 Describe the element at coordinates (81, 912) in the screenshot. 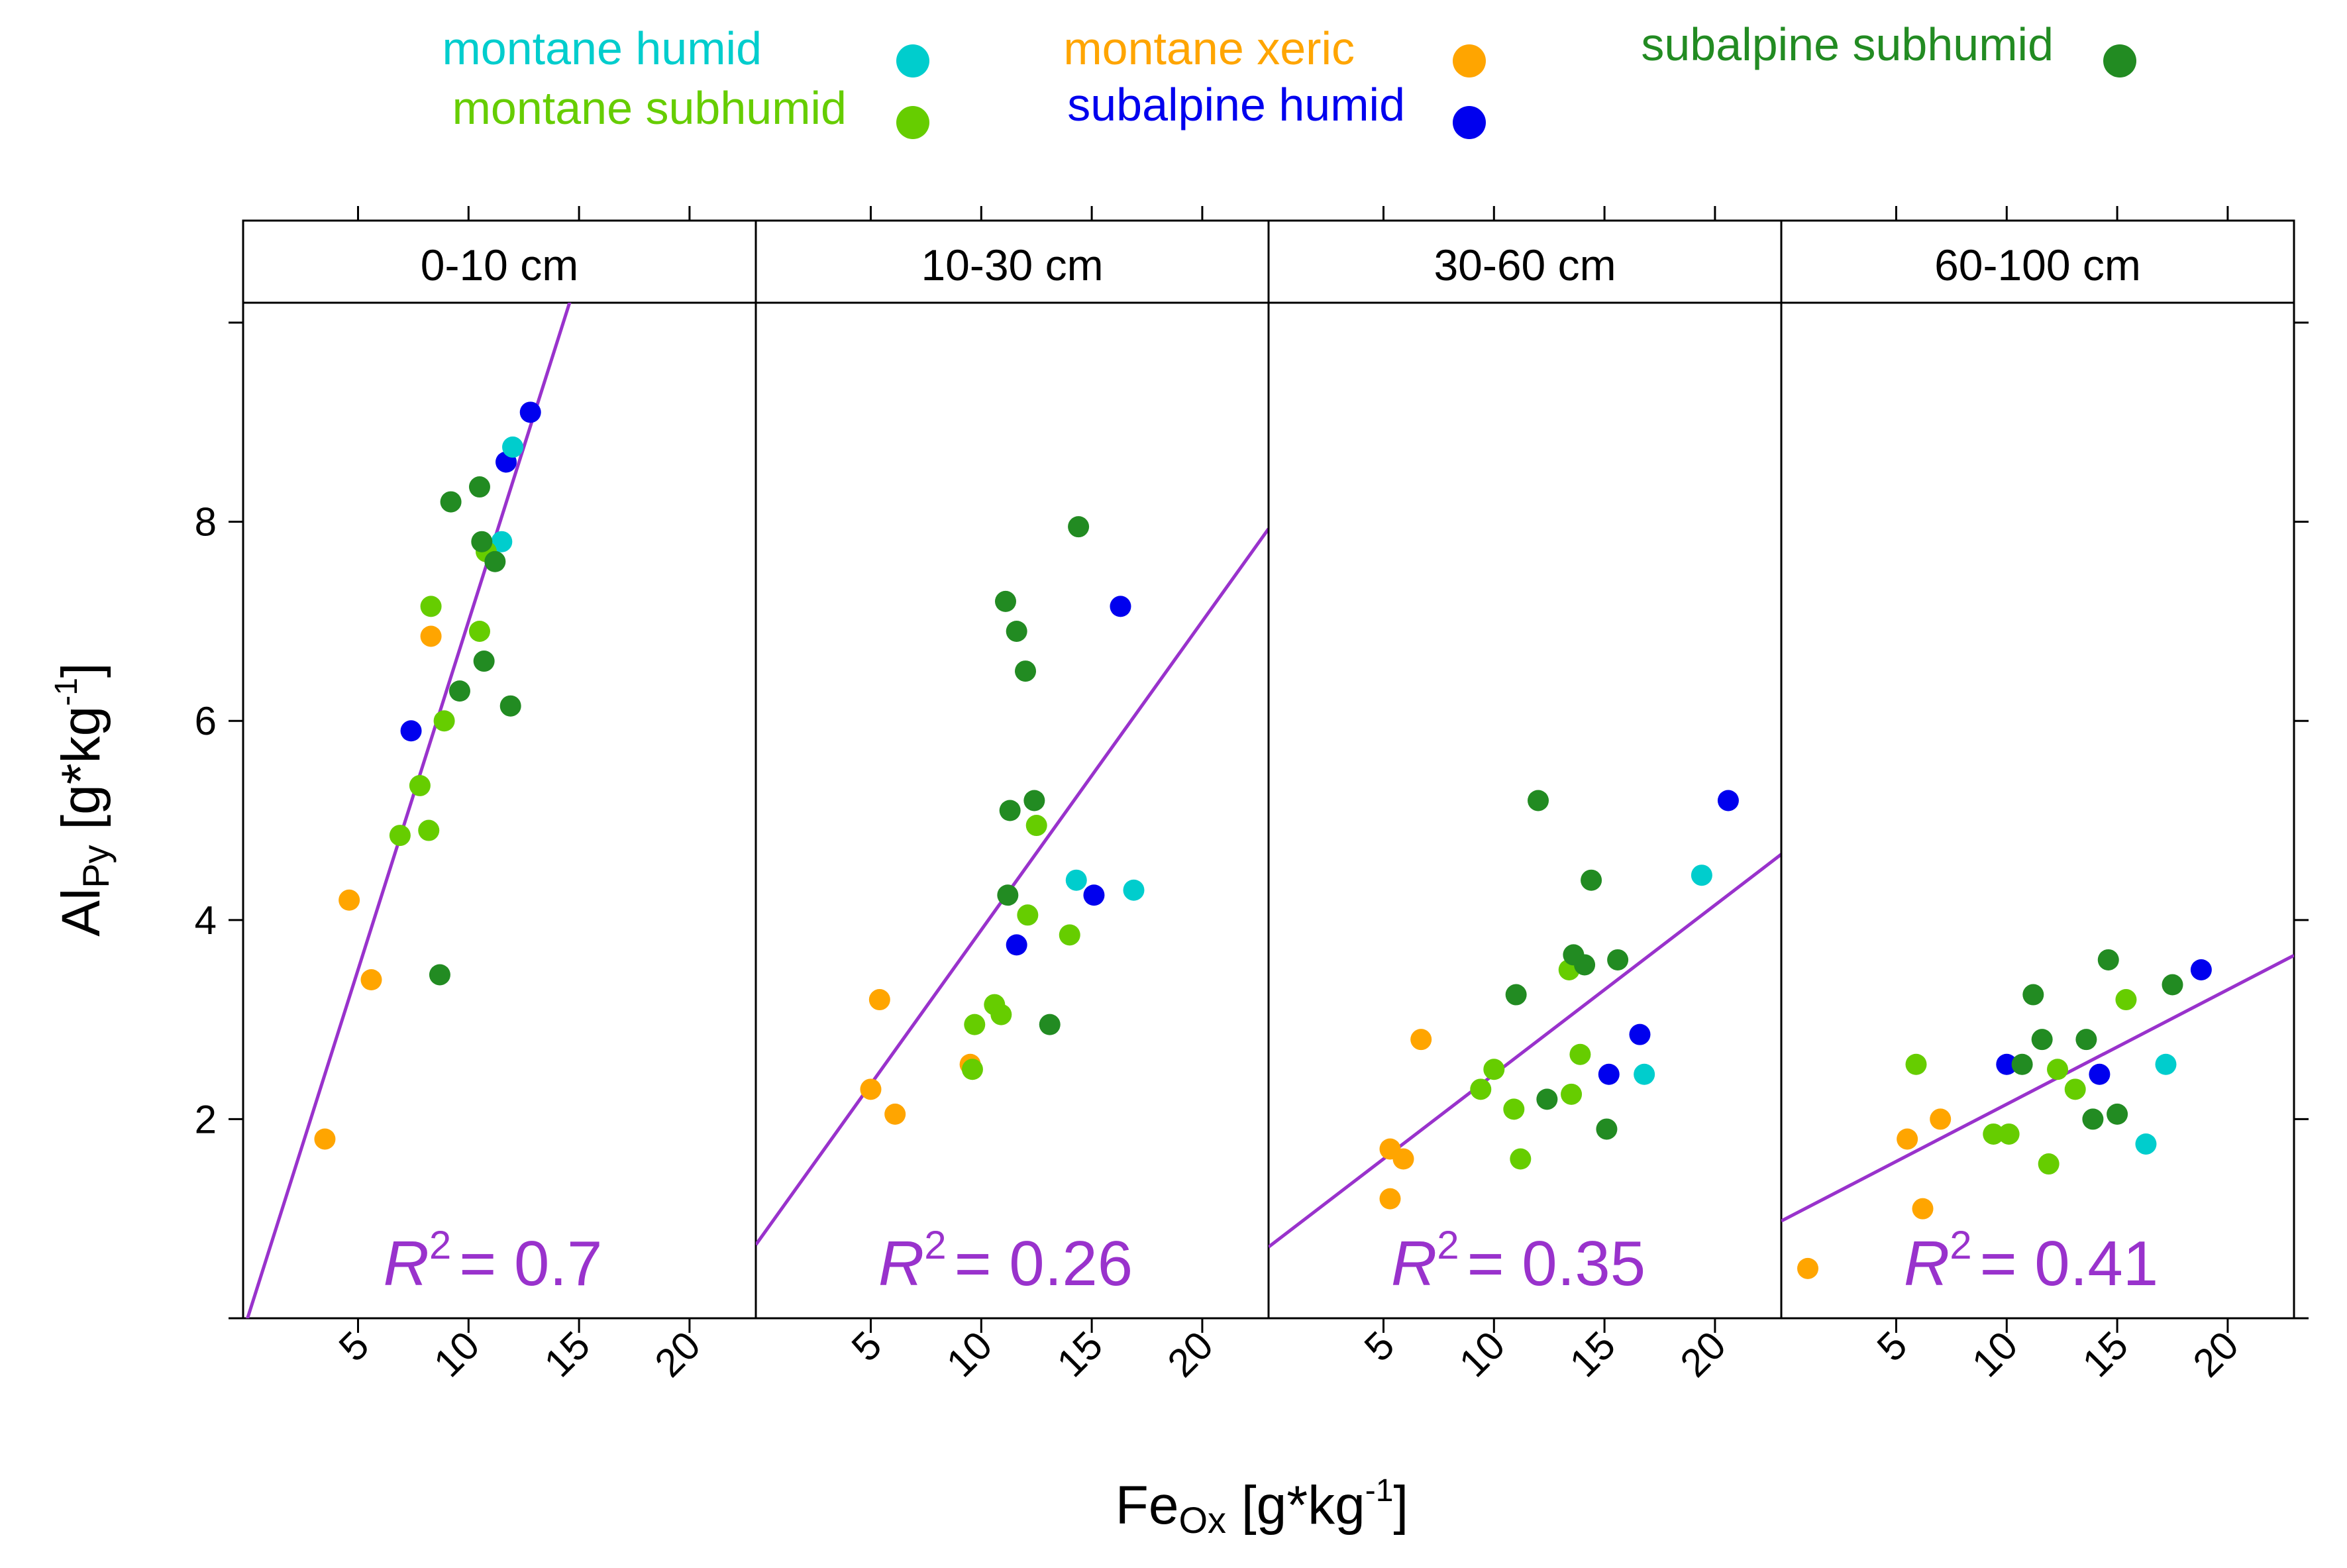

I see `y-axis-title-main: Al` at that location.